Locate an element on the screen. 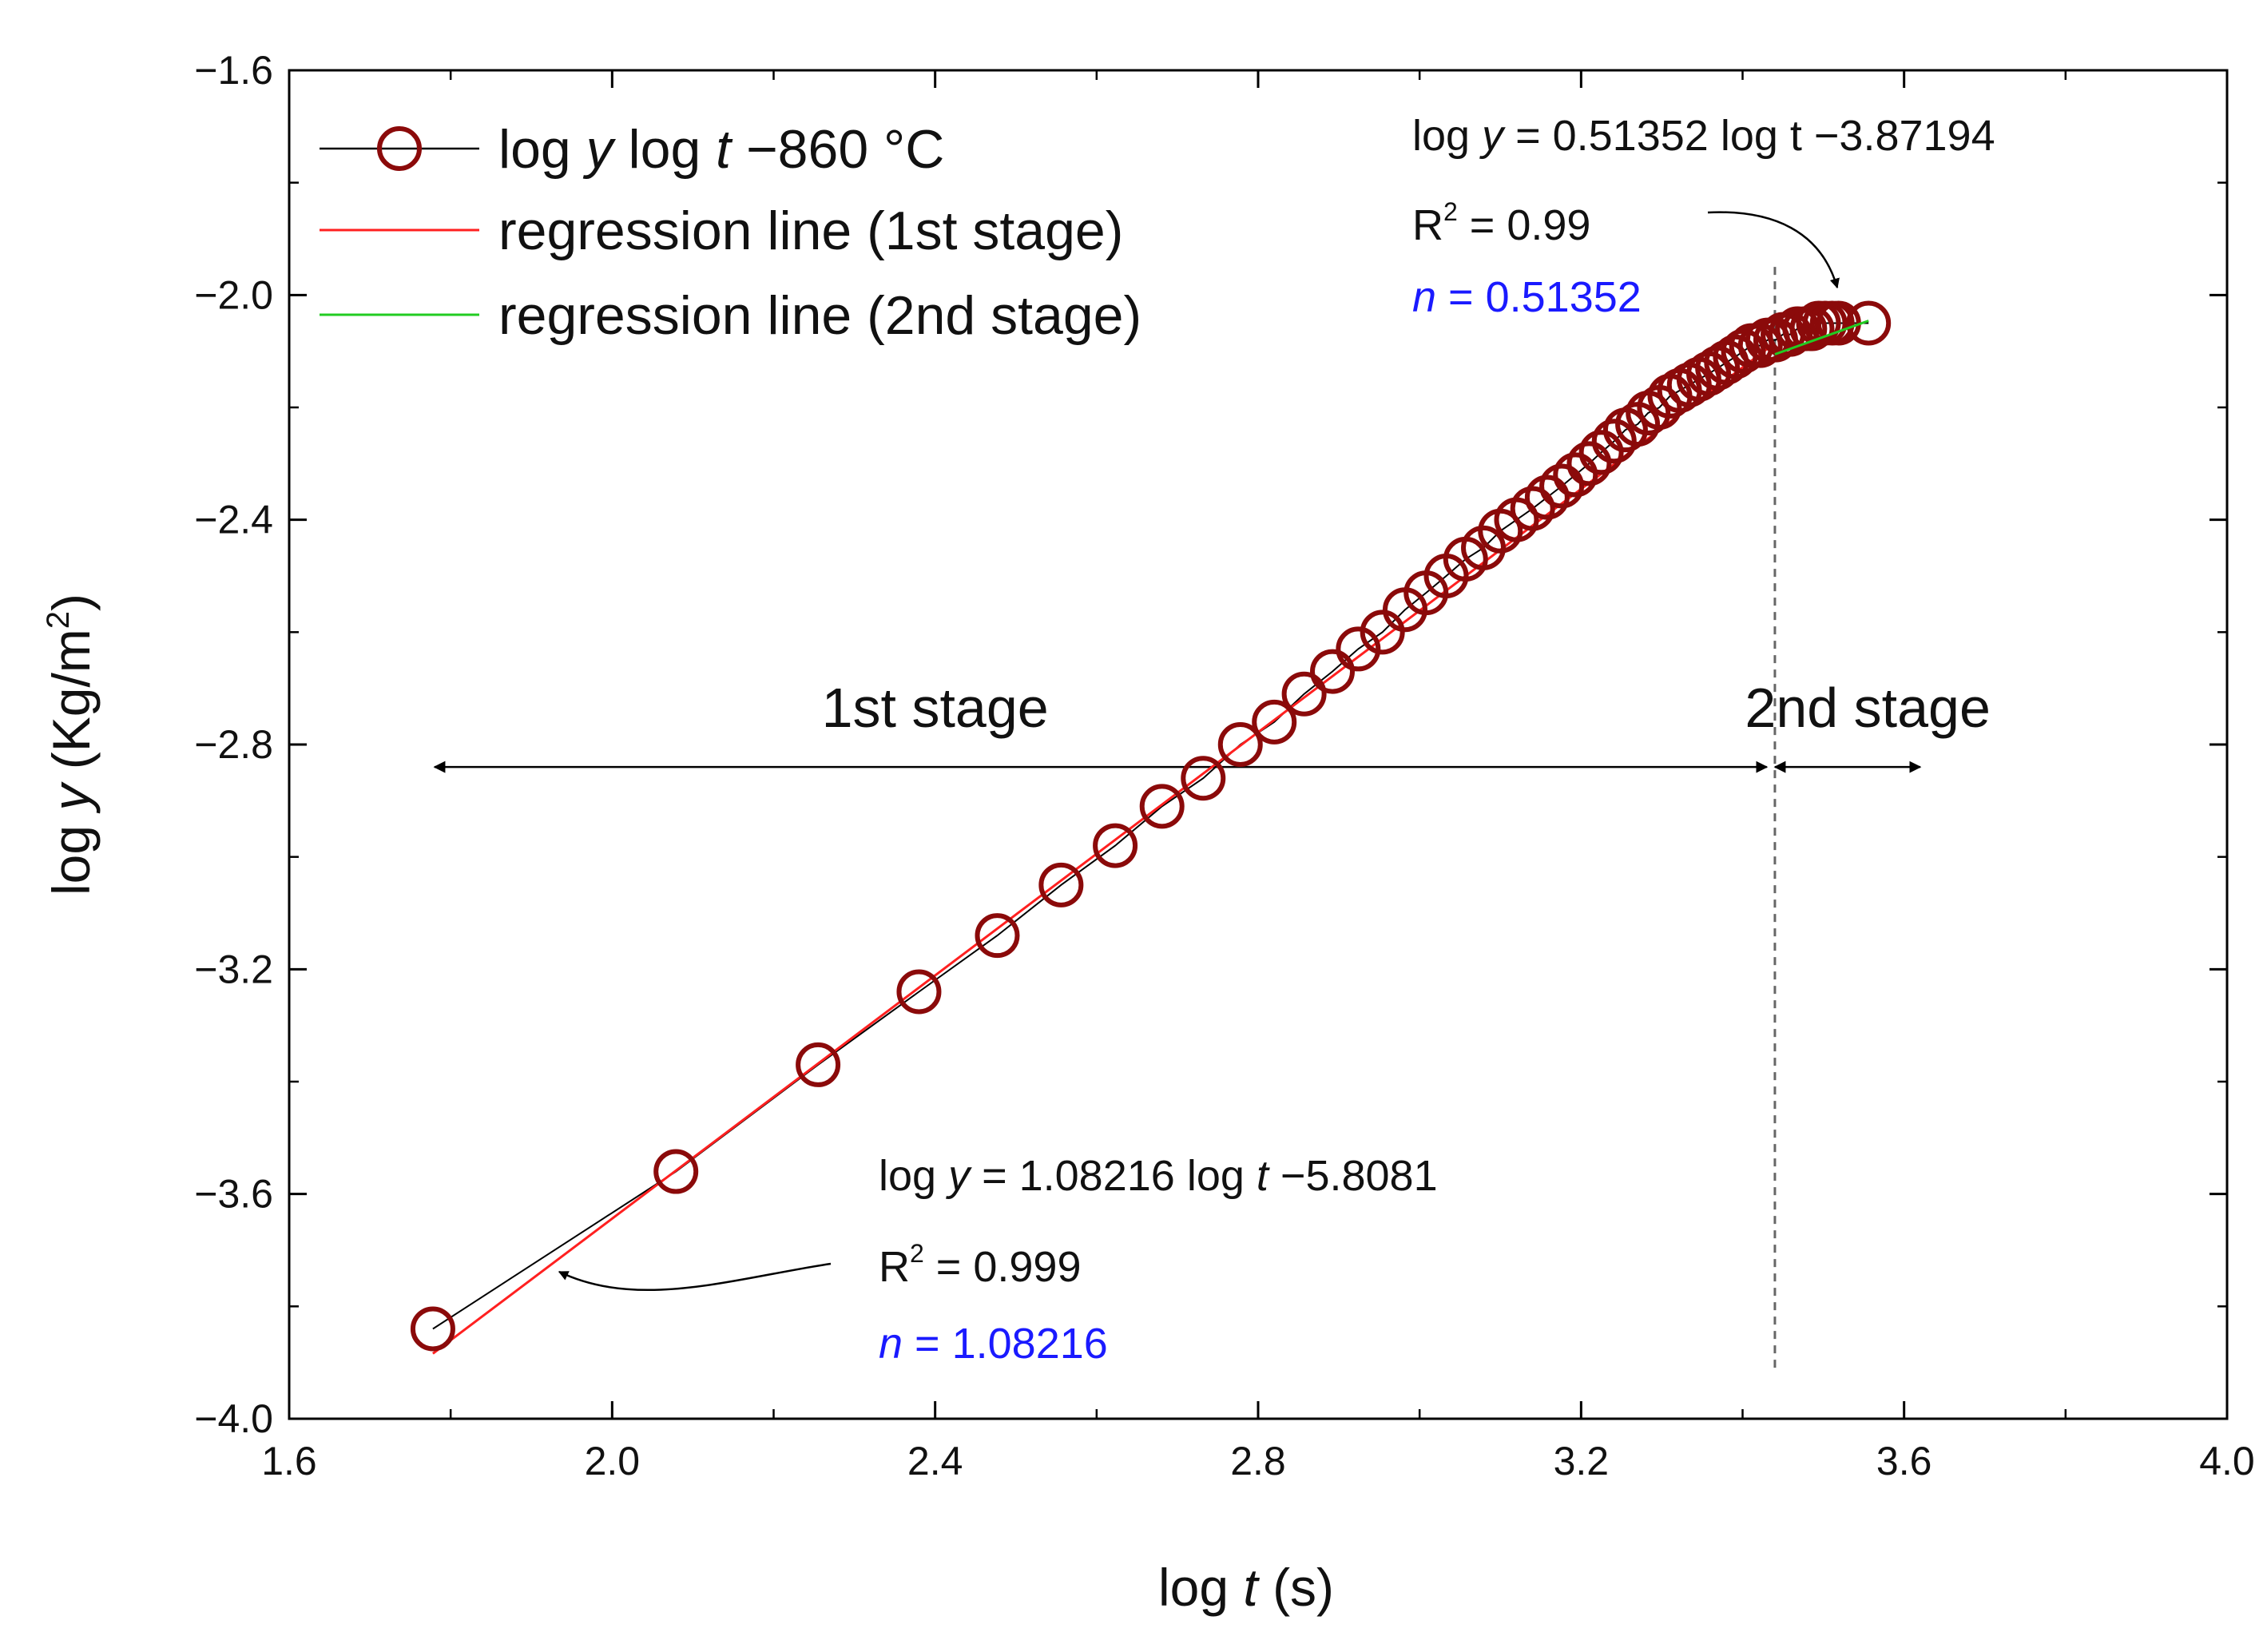 The width and height of the screenshot is (2267, 1652). legend-label-regression-2: regression line (2nd stage) is located at coordinates (819, 315).